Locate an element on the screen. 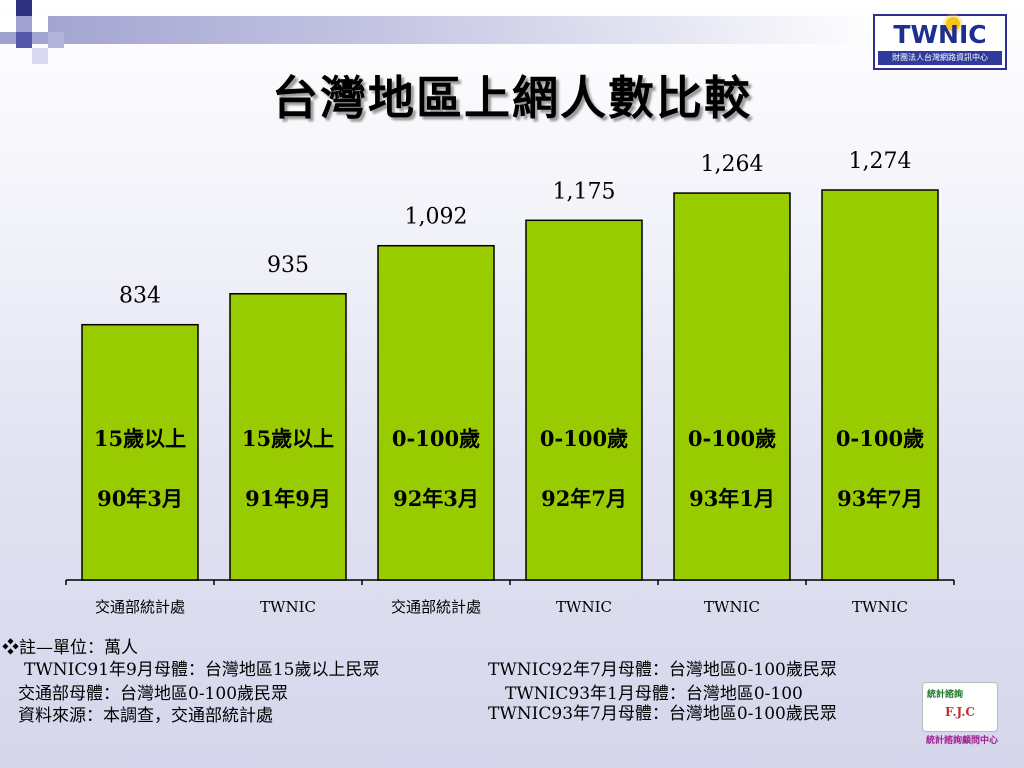 This screenshot has height=768, width=1024. bar-inner-label-date: 92年7月 is located at coordinates (584, 498).